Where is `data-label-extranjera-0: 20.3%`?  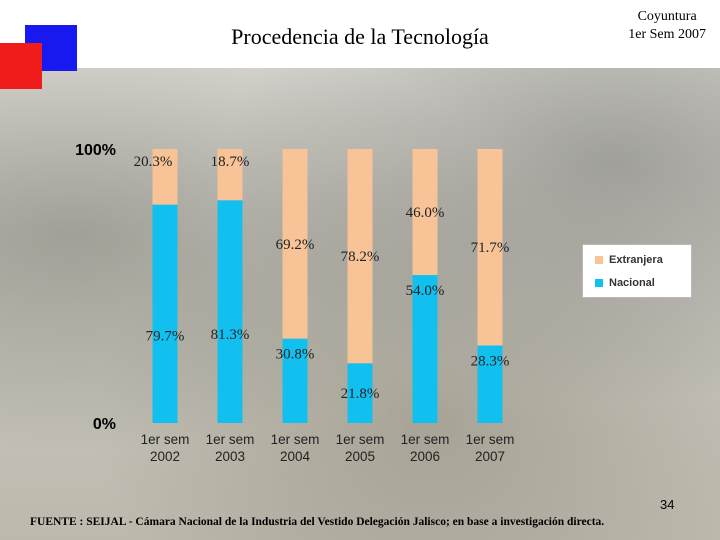 data-label-extranjera-0: 20.3% is located at coordinates (153, 162).